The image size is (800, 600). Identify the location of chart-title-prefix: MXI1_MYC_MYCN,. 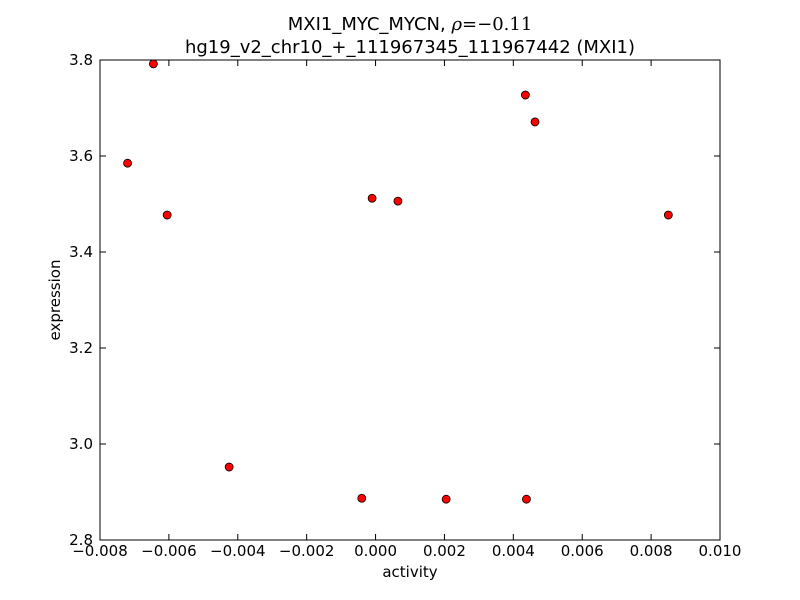
(370, 24).